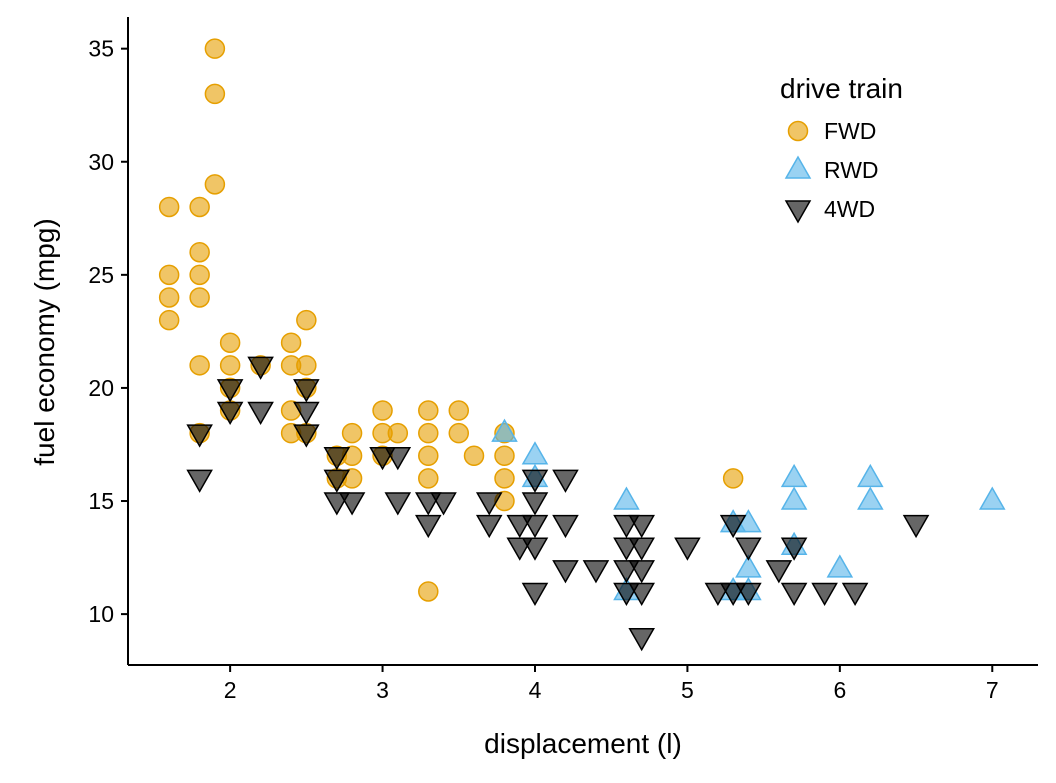 This screenshot has width=1056, height=783. I want to click on y-tick-label: 30, so click(101, 162).